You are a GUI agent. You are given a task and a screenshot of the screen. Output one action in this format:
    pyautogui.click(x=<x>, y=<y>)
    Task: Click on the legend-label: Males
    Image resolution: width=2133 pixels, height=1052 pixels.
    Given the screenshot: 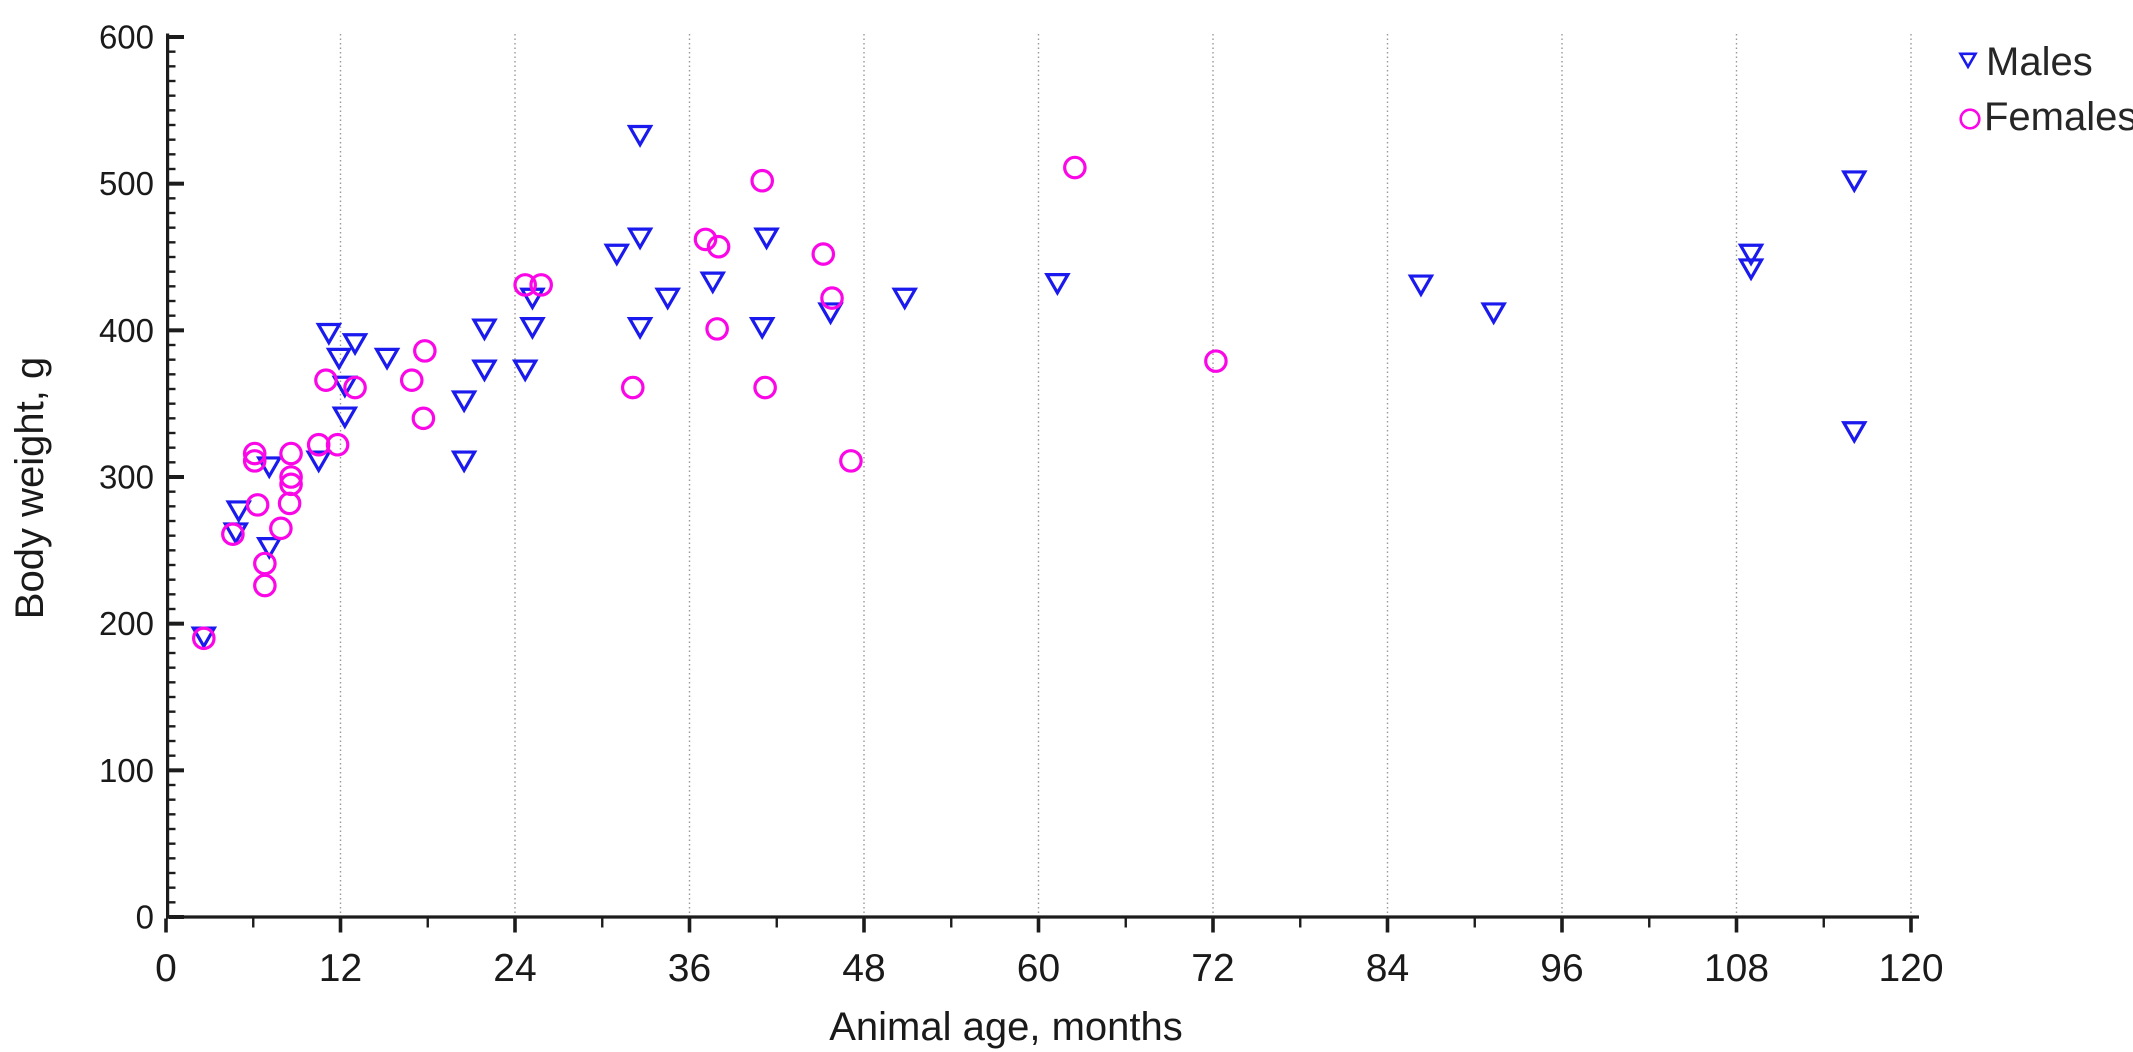 What is the action you would take?
    pyautogui.click(x=2039, y=62)
    